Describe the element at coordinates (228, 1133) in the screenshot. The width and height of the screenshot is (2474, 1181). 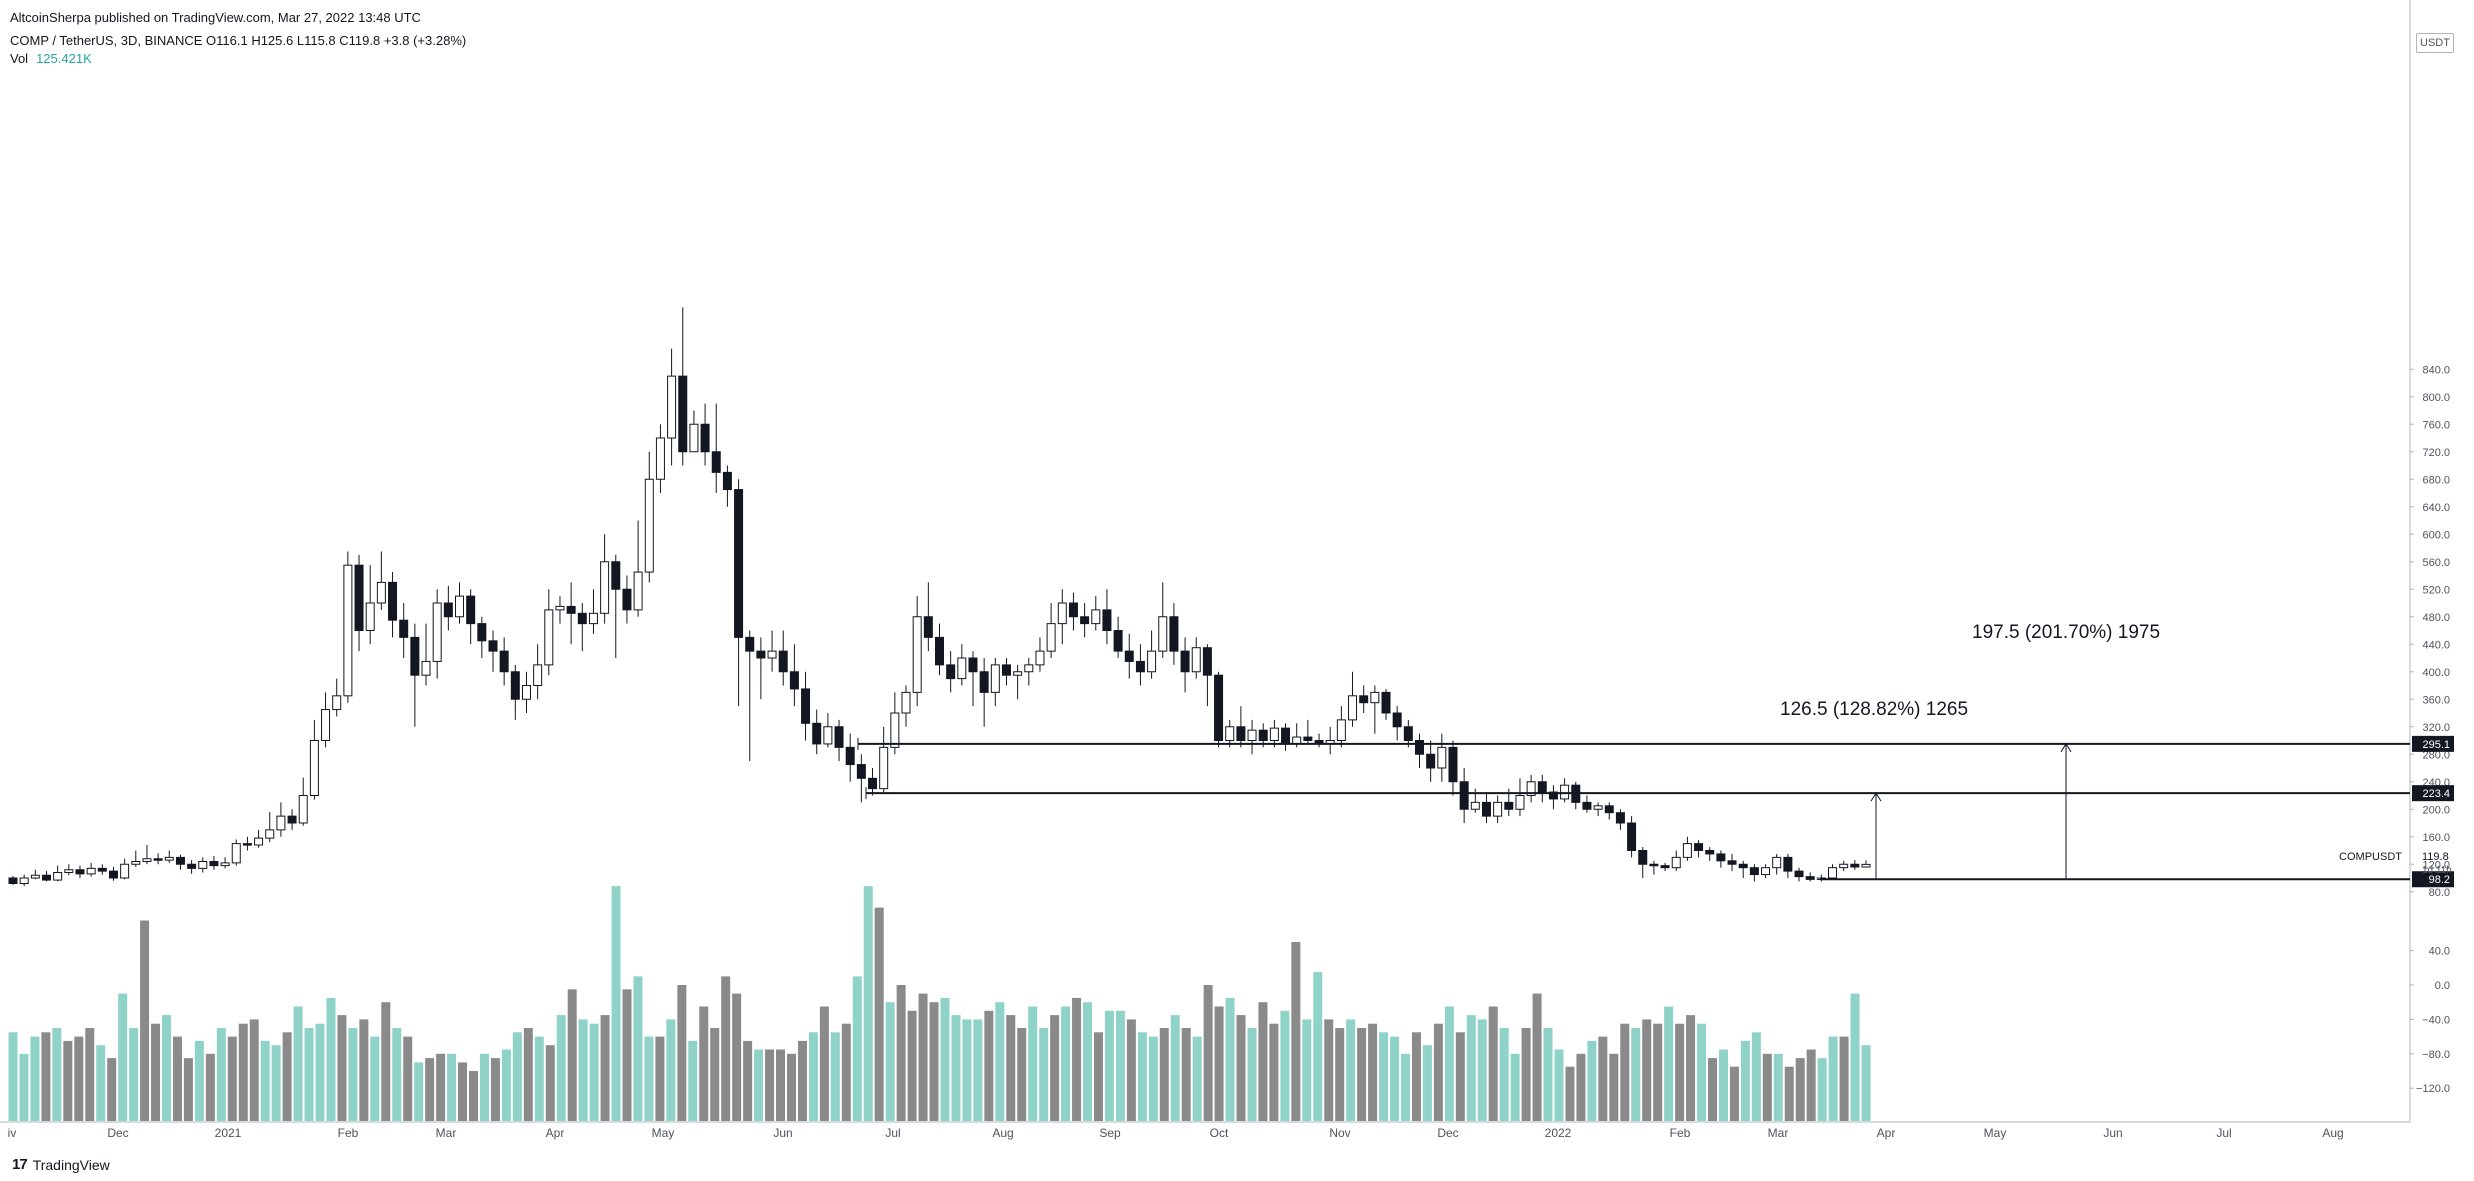
I see `time-axis-label: 2021` at that location.